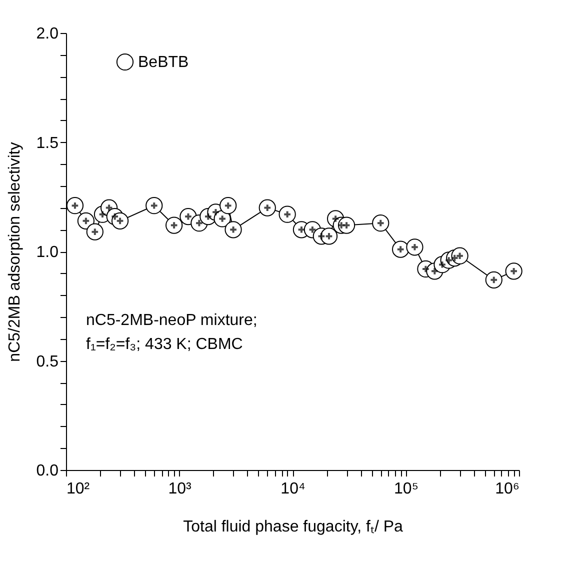 This screenshot has height=567, width=579. Describe the element at coordinates (47, 252) in the screenshot. I see `y-tick-label: 1.0` at that location.